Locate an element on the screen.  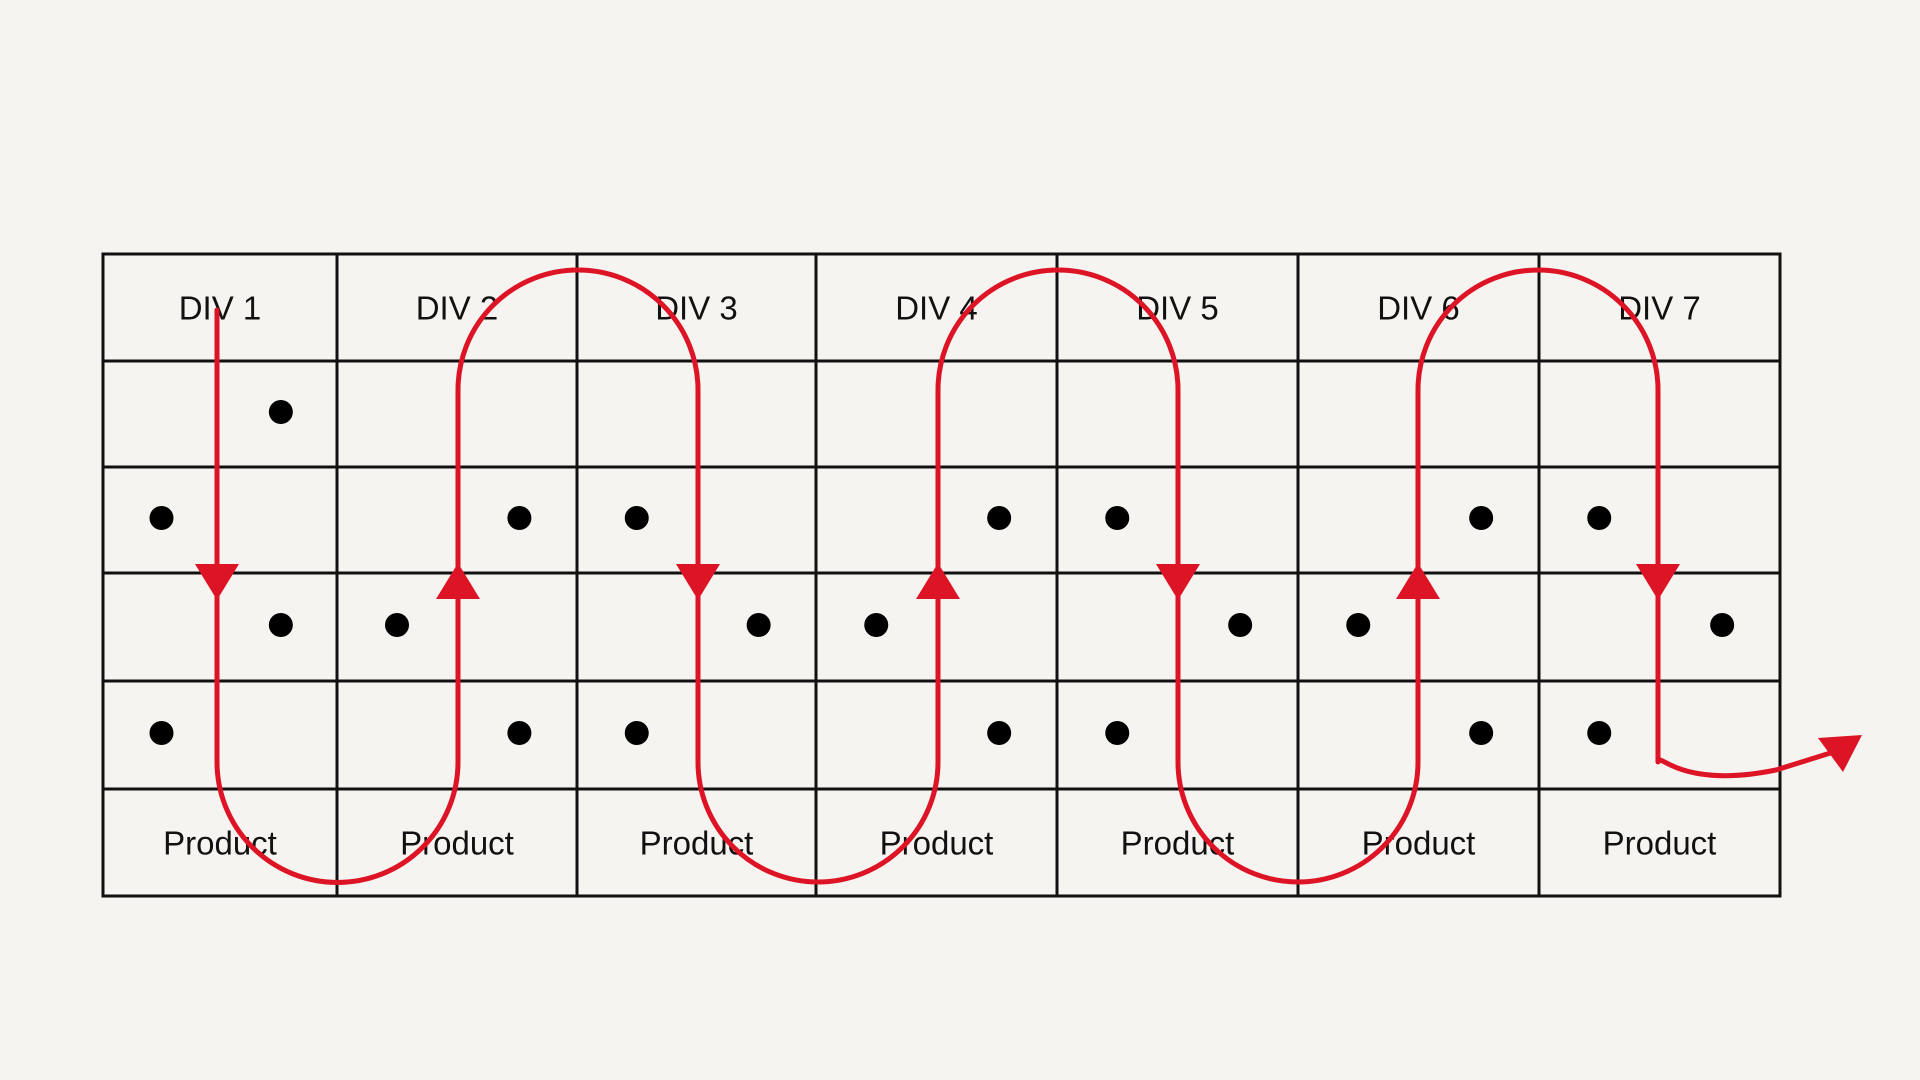
column-header-6: DIV 6 is located at coordinates (1418, 308).